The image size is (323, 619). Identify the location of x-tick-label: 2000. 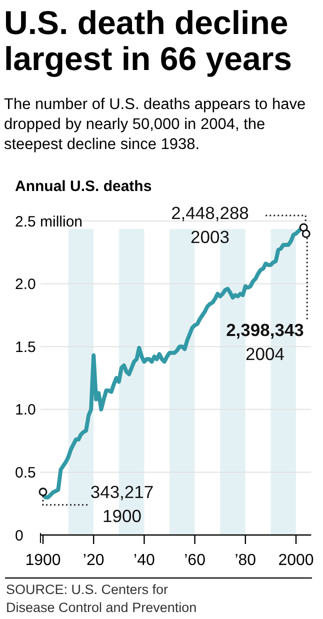
(296, 560).